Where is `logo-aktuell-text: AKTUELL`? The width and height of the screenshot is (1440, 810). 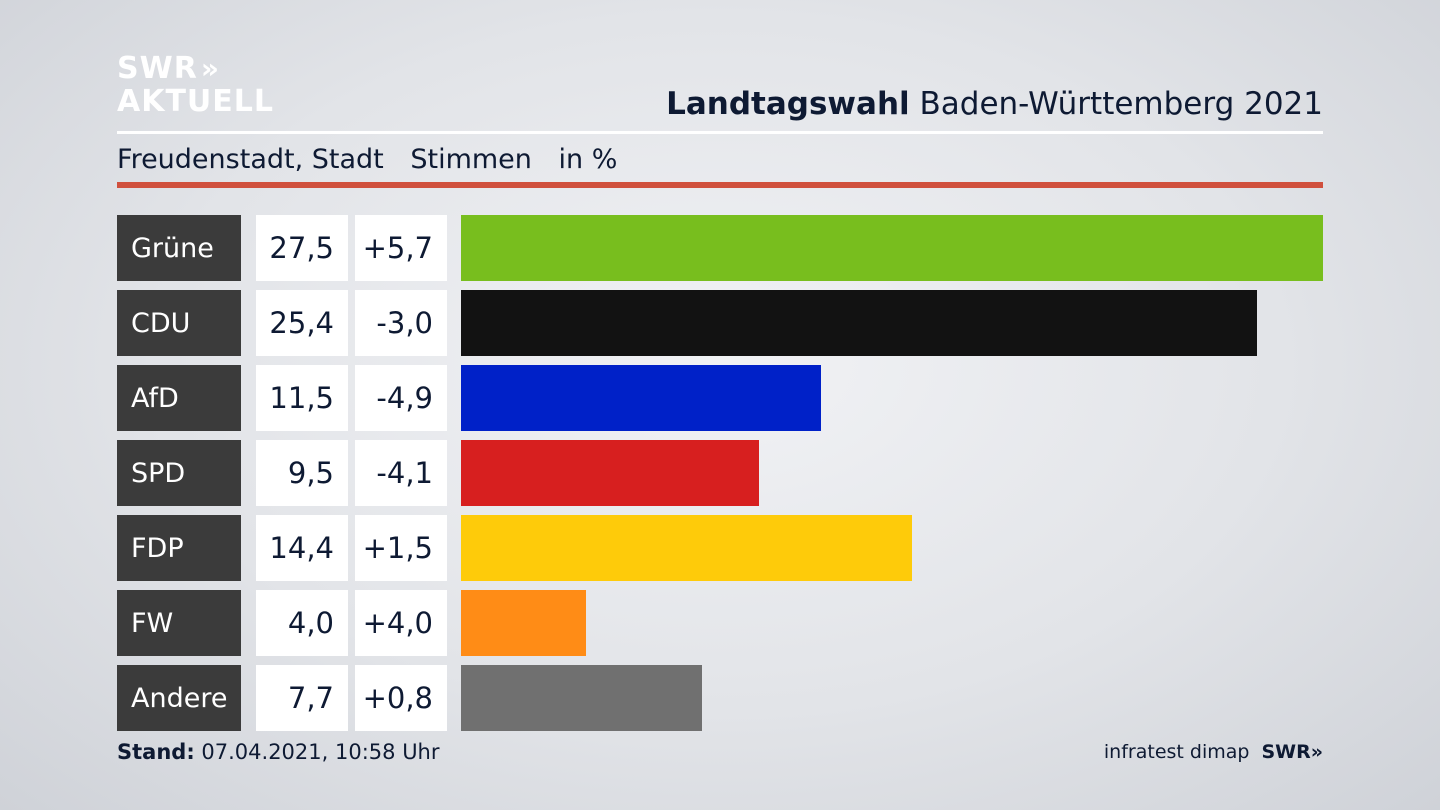 logo-aktuell-text: AKTUELL is located at coordinates (196, 101).